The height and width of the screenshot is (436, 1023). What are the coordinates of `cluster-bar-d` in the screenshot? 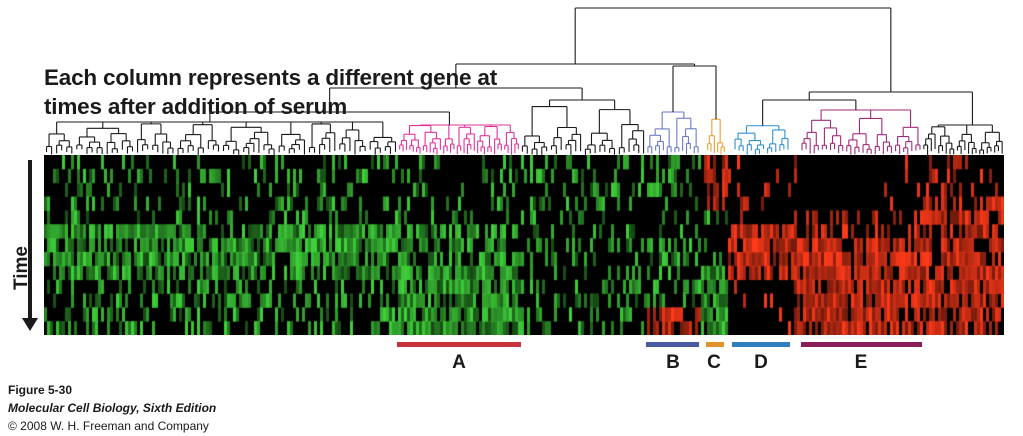 It's located at (761, 344).